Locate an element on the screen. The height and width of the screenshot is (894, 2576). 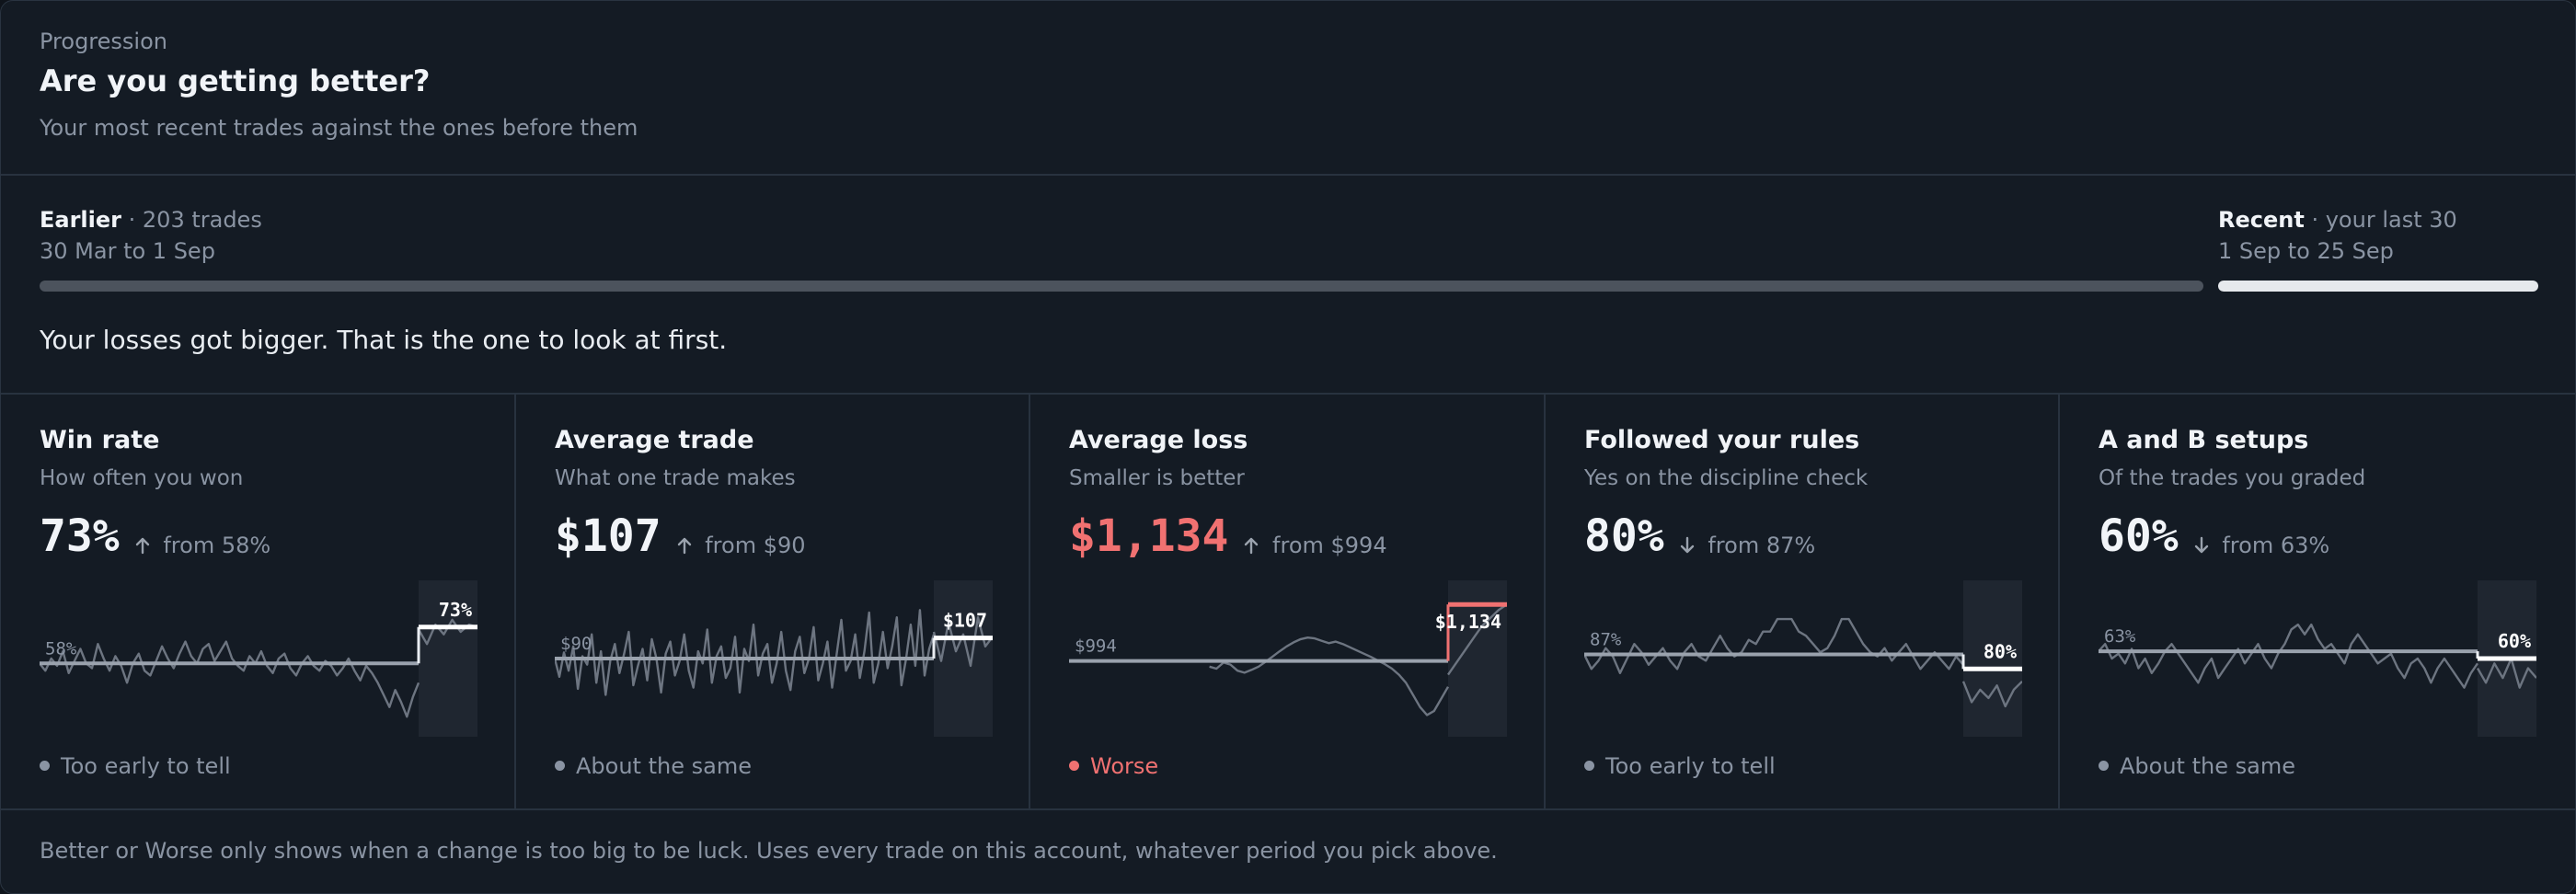
baseline-label: $90 is located at coordinates (576, 644).